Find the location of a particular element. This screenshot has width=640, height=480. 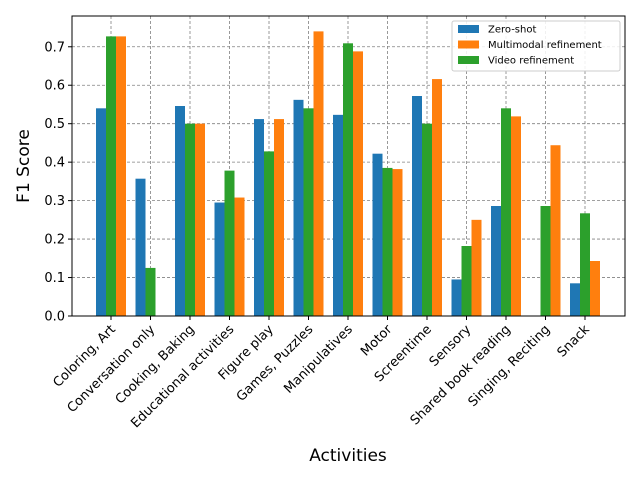

legend-entry: Video refinement is located at coordinates (531, 61).